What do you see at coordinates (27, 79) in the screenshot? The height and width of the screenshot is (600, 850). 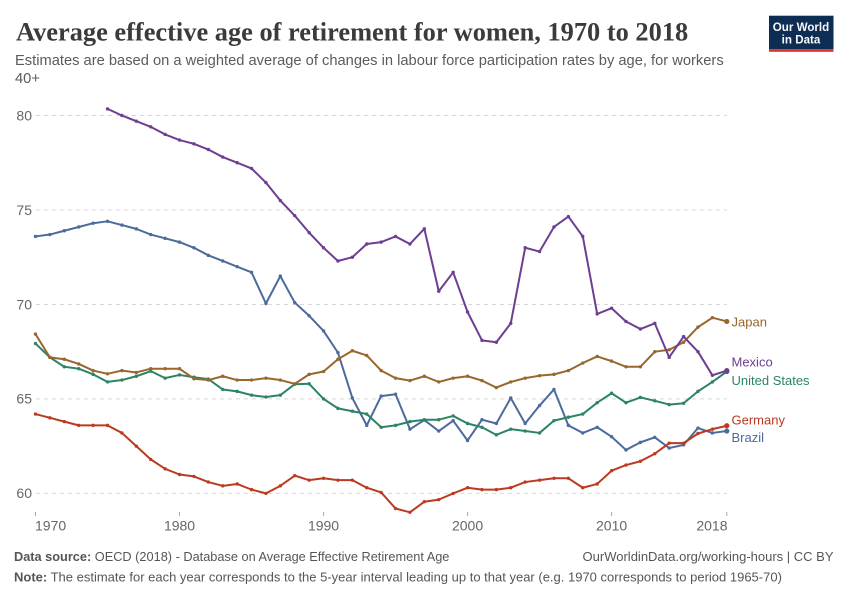 I see `svg-text: 40+` at bounding box center [27, 79].